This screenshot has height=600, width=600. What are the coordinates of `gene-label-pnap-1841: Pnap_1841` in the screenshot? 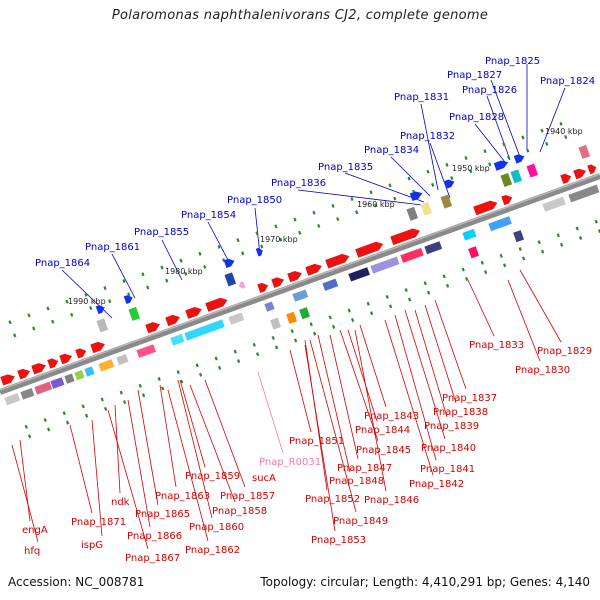 It's located at (447, 469).